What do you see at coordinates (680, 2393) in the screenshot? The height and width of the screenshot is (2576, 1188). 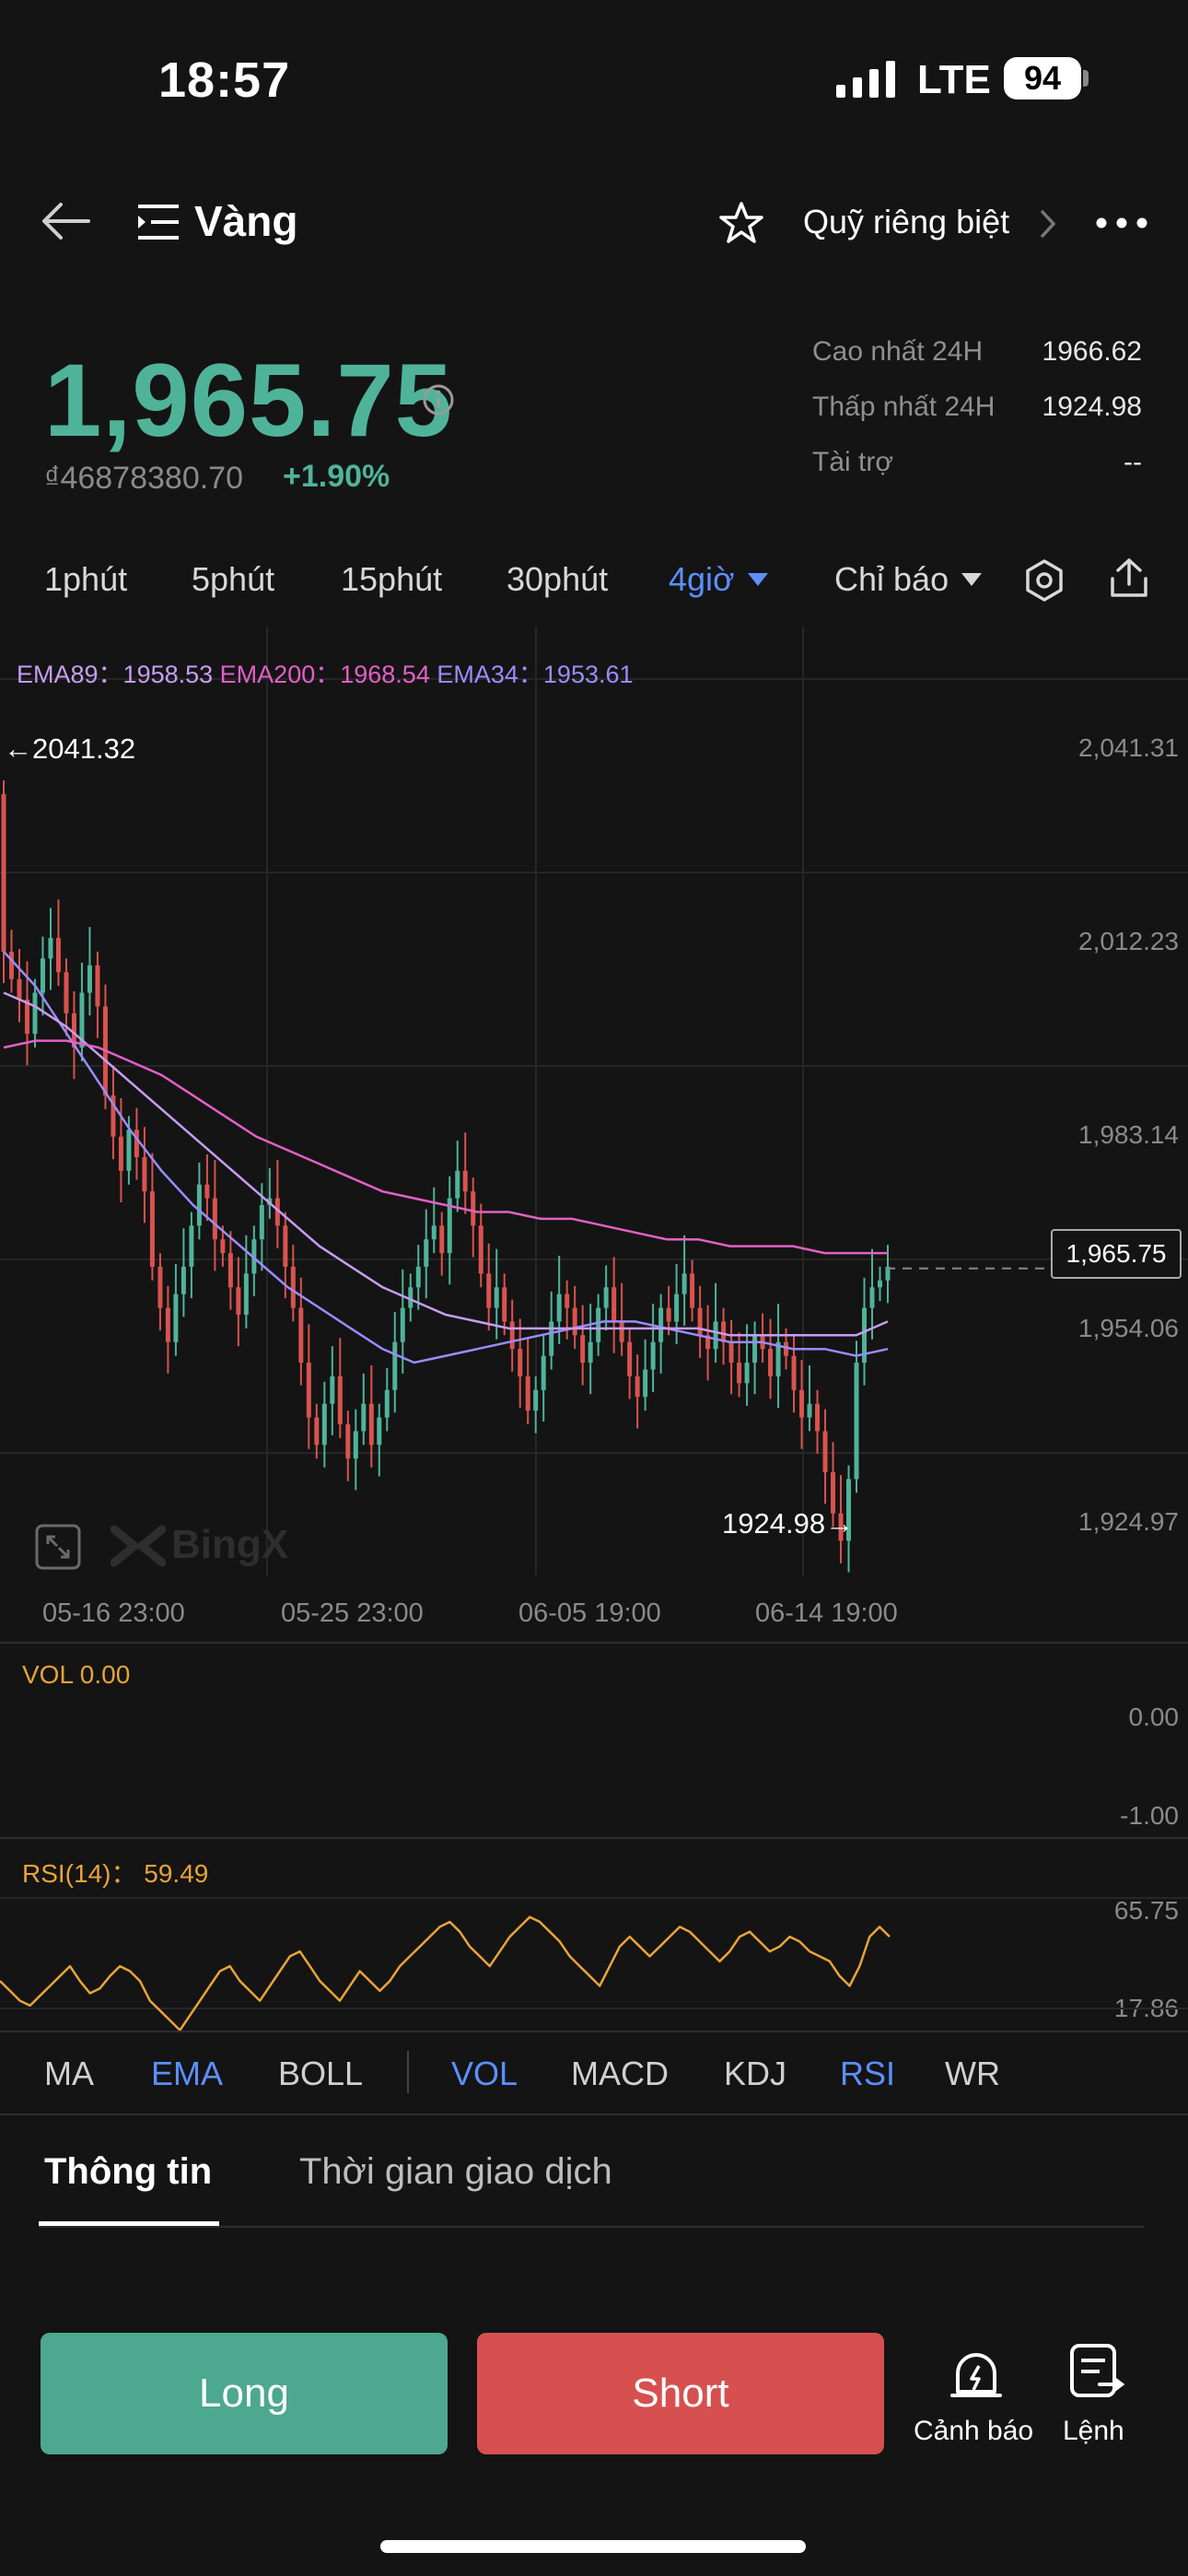 I see `short-button: Short` at bounding box center [680, 2393].